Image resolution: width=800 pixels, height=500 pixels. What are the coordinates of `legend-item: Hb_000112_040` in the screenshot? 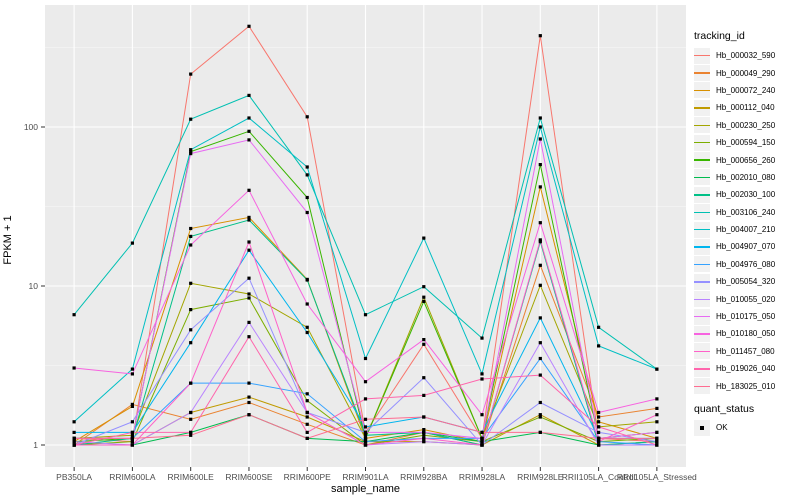 It's located at (746, 107).